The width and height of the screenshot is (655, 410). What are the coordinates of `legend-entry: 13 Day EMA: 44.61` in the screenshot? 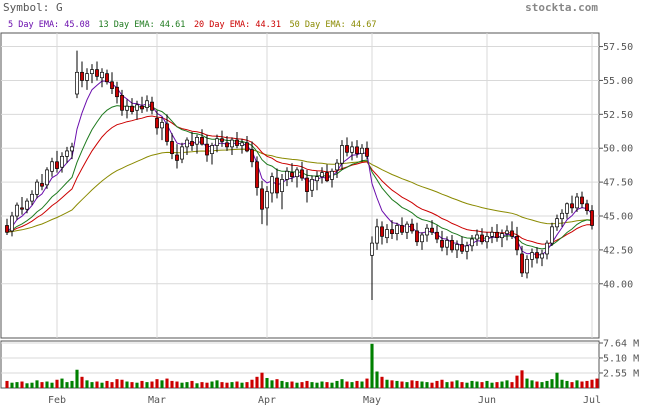 It's located at (141, 25).